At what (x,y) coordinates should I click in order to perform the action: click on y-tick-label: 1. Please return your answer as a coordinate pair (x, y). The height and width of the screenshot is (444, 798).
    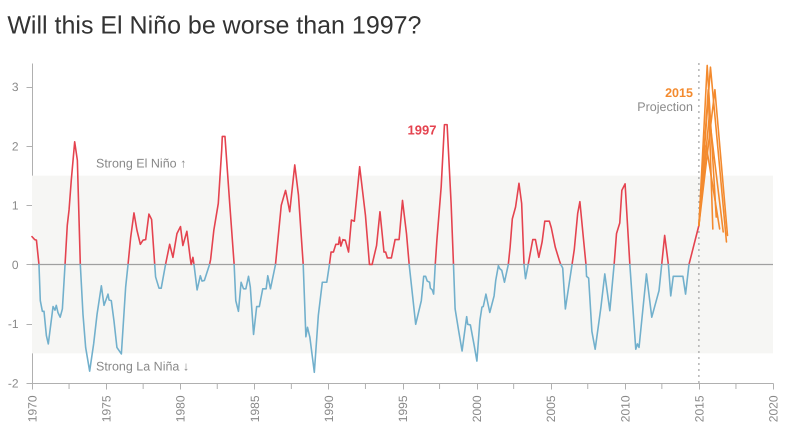
    Looking at the image, I should click on (15, 205).